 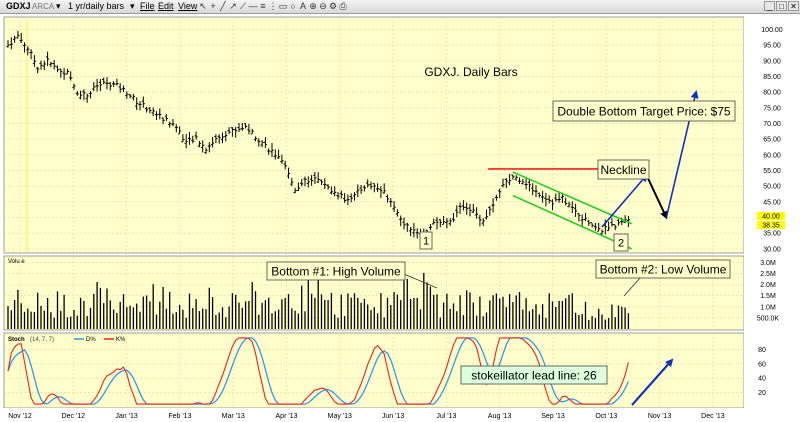 I want to click on stoch-tick-label: 80, so click(x=762, y=350).